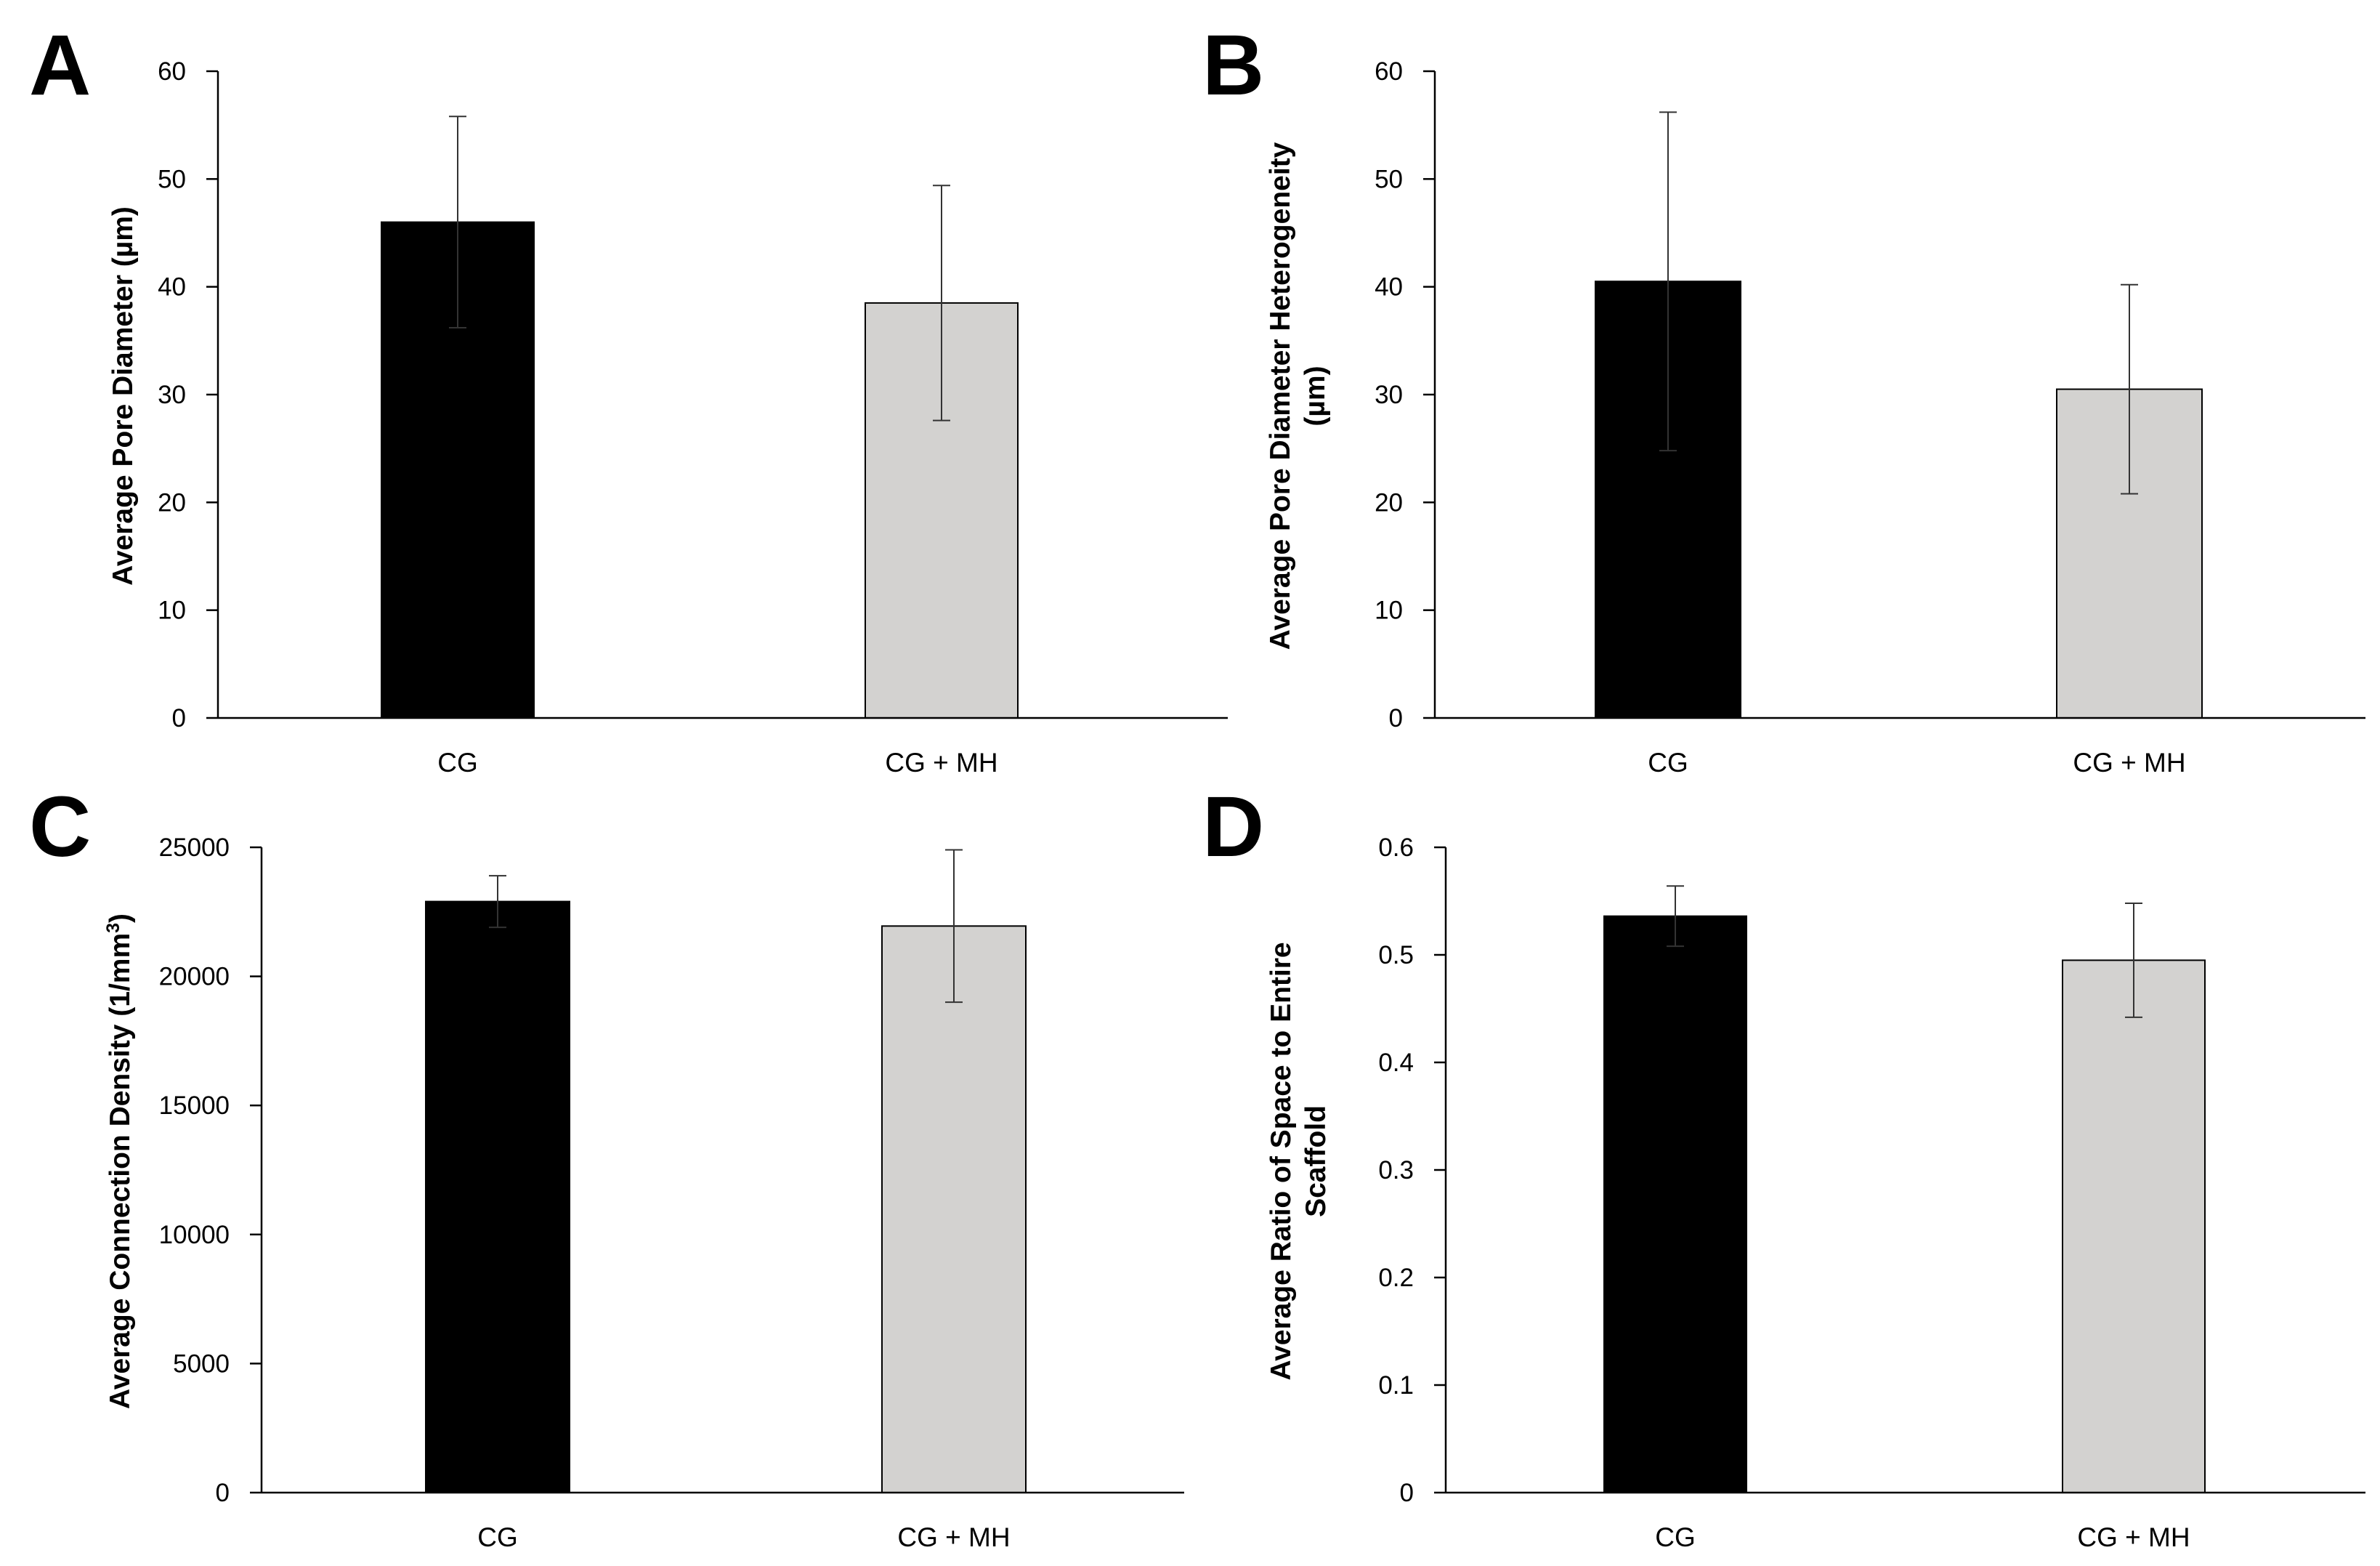  Describe the element at coordinates (1389, 395) in the screenshot. I see `panel-b-y-tick-label: 30` at that location.